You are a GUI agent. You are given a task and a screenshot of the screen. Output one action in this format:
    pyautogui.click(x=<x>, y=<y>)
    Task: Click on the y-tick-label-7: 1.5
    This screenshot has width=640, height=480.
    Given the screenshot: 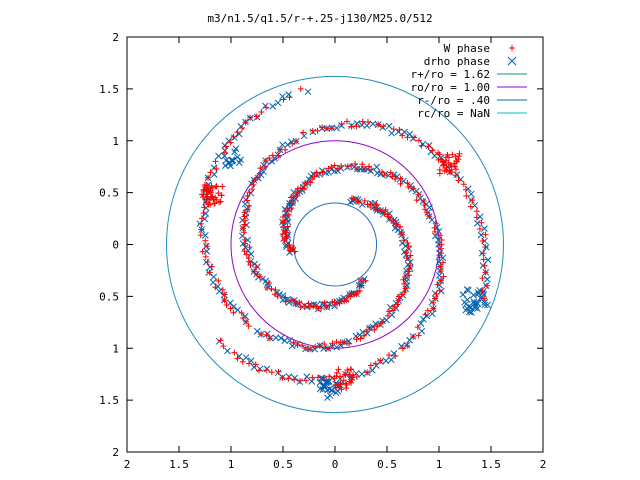 What is the action you would take?
    pyautogui.click(x=109, y=89)
    